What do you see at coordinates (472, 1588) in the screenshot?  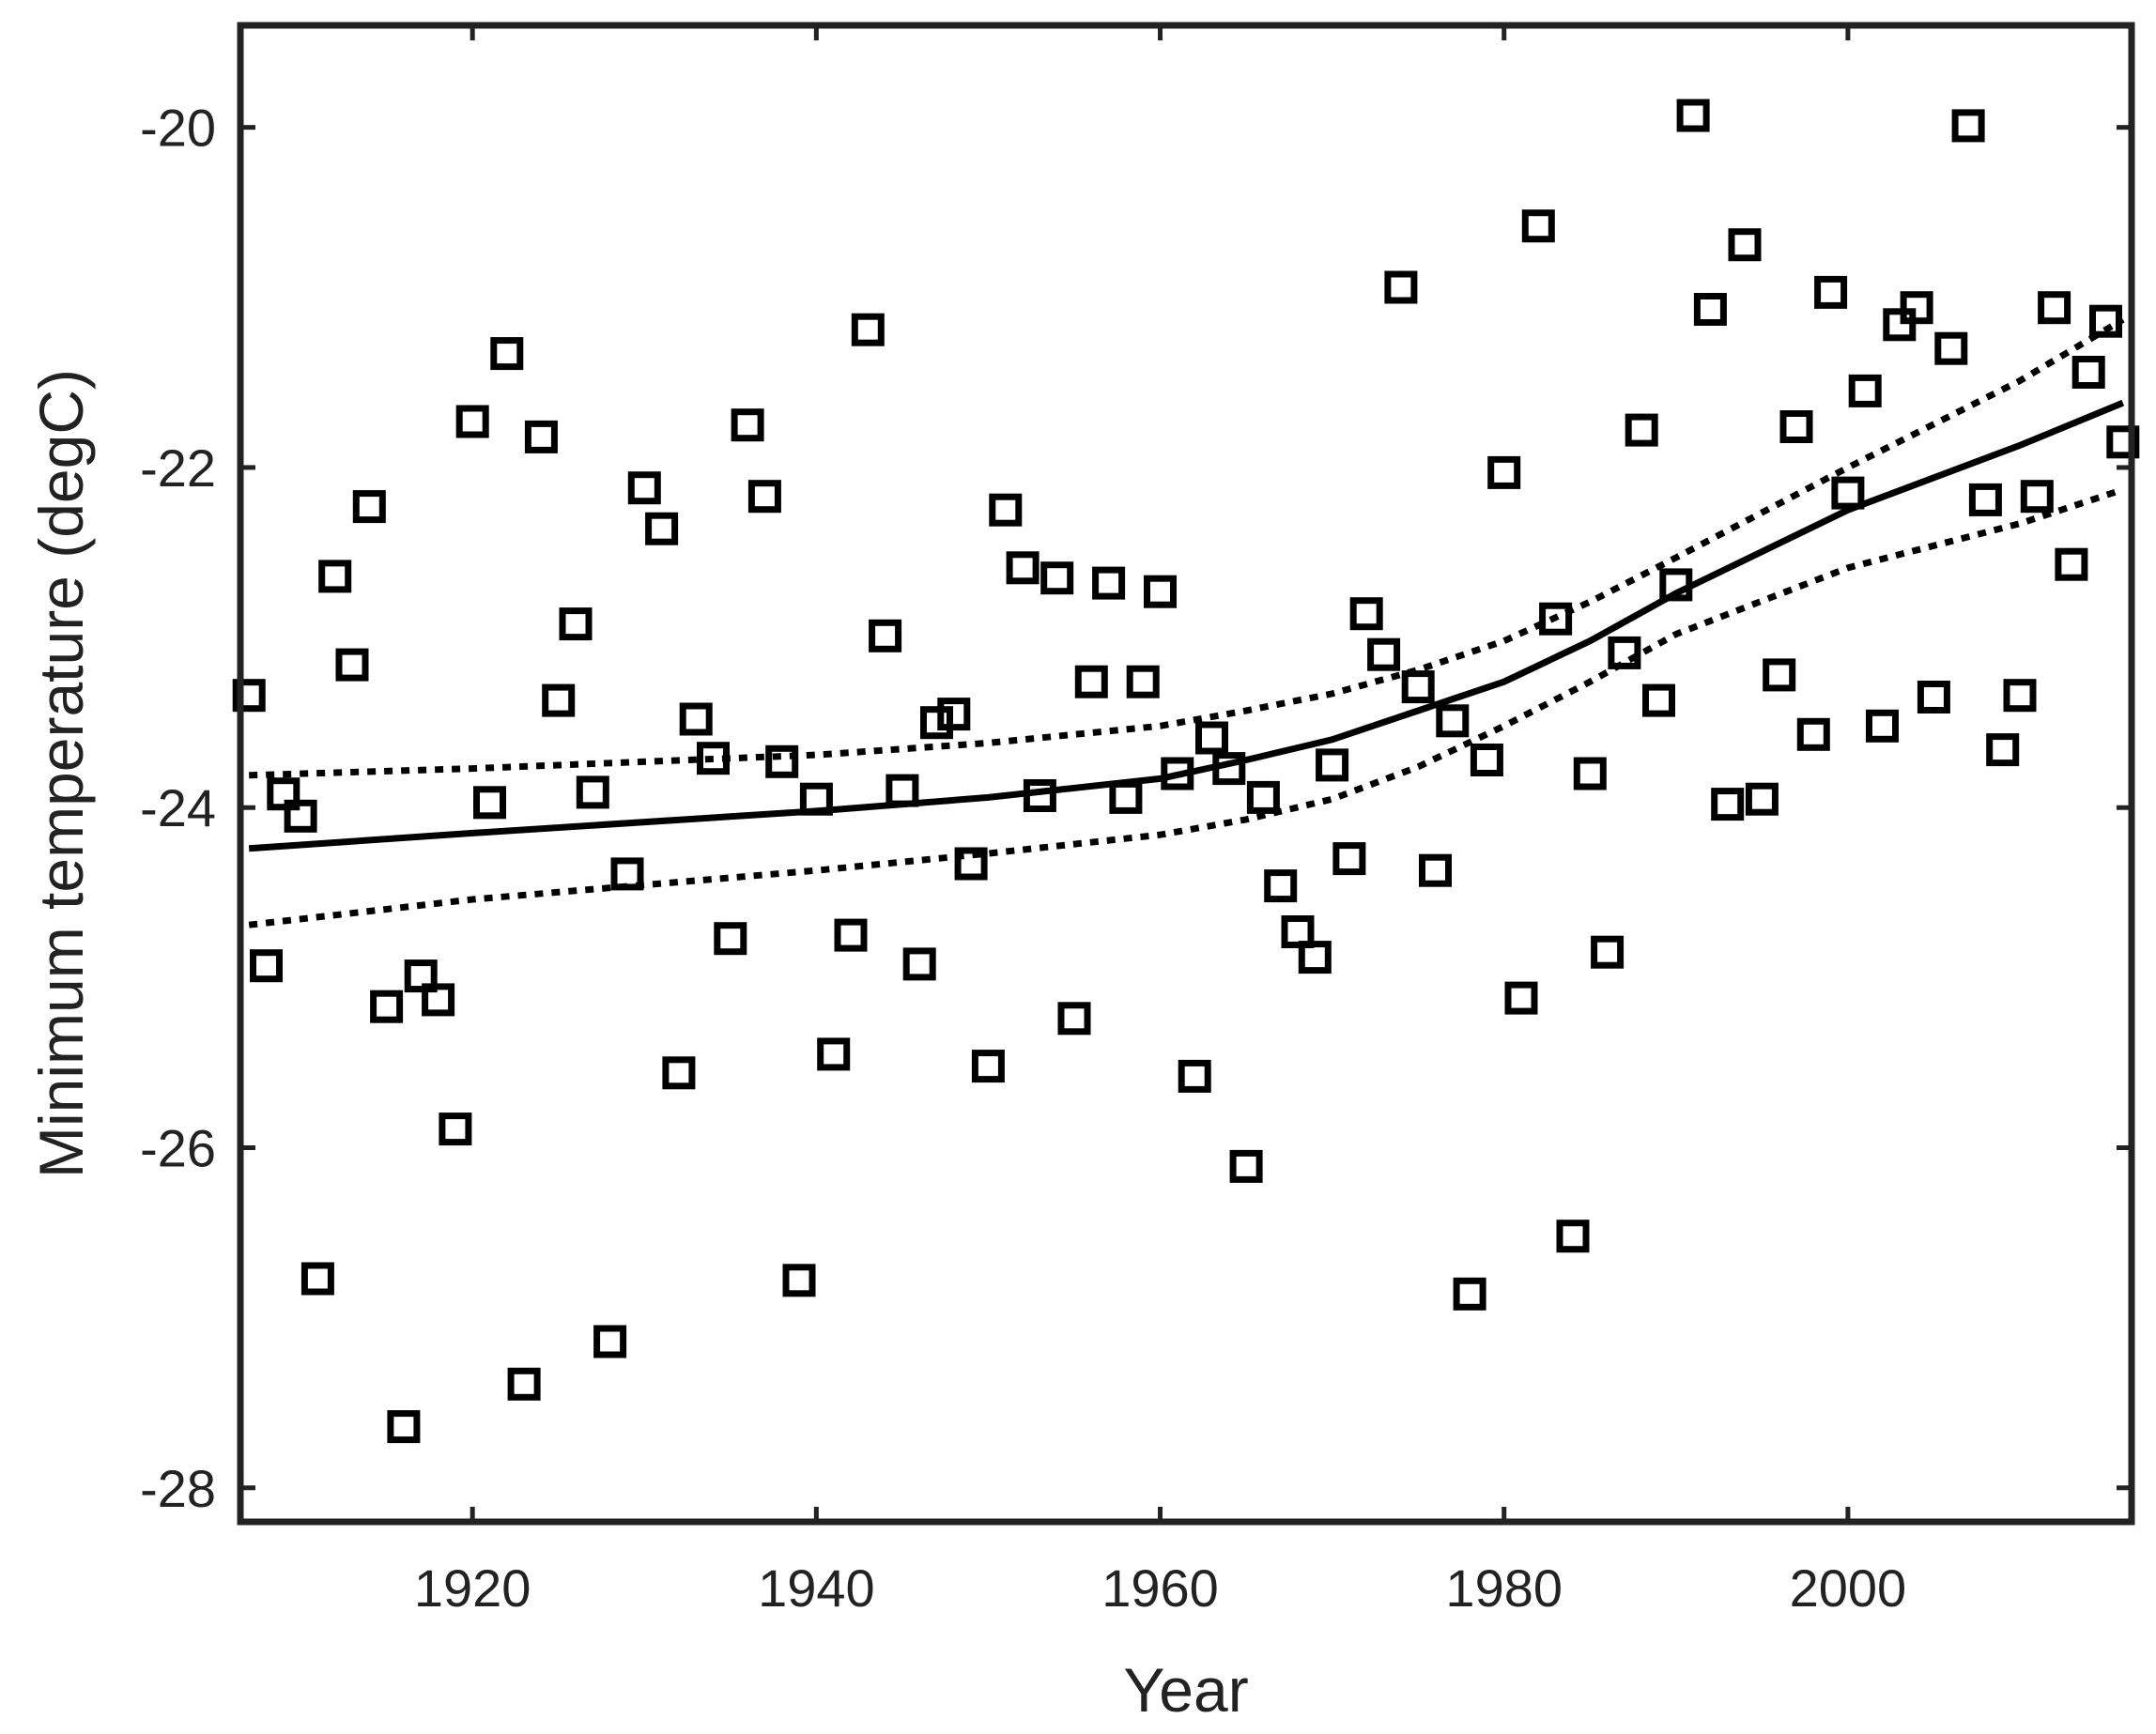 I see `x-tick-label: 1920` at bounding box center [472, 1588].